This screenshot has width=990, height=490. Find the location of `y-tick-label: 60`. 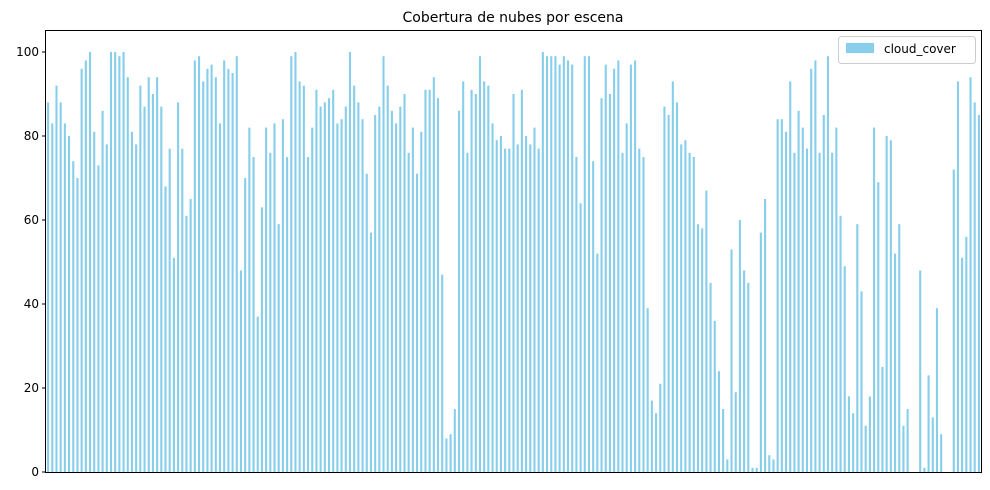

y-tick-label: 60 is located at coordinates (31, 220).